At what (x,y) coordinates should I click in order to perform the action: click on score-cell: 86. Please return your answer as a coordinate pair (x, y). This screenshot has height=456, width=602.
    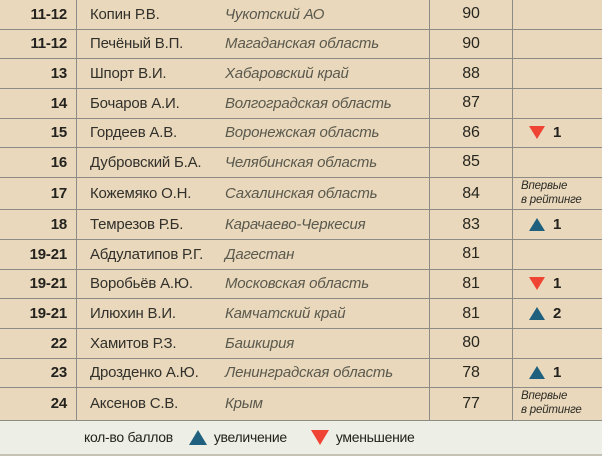
    Looking at the image, I should click on (471, 133).